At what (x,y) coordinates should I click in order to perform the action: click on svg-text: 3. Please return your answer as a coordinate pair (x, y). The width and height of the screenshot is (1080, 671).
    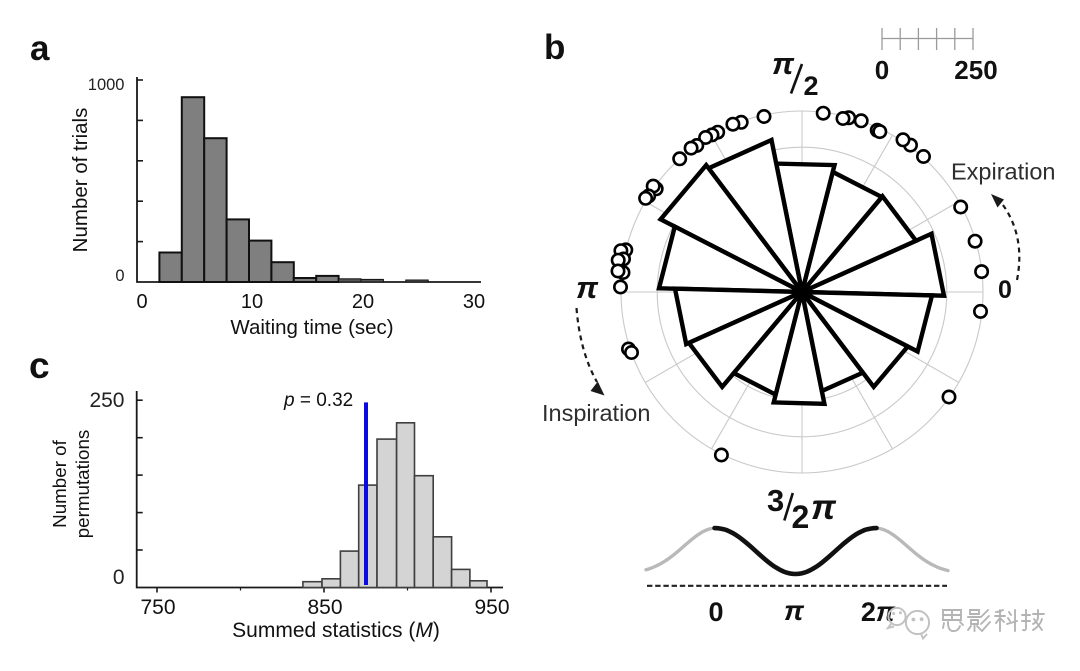
    Looking at the image, I should click on (775, 500).